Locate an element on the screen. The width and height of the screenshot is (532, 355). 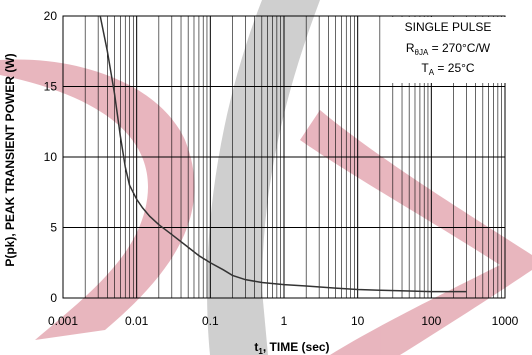
annotation-line1: SINGLE PULSE is located at coordinates (448, 27).